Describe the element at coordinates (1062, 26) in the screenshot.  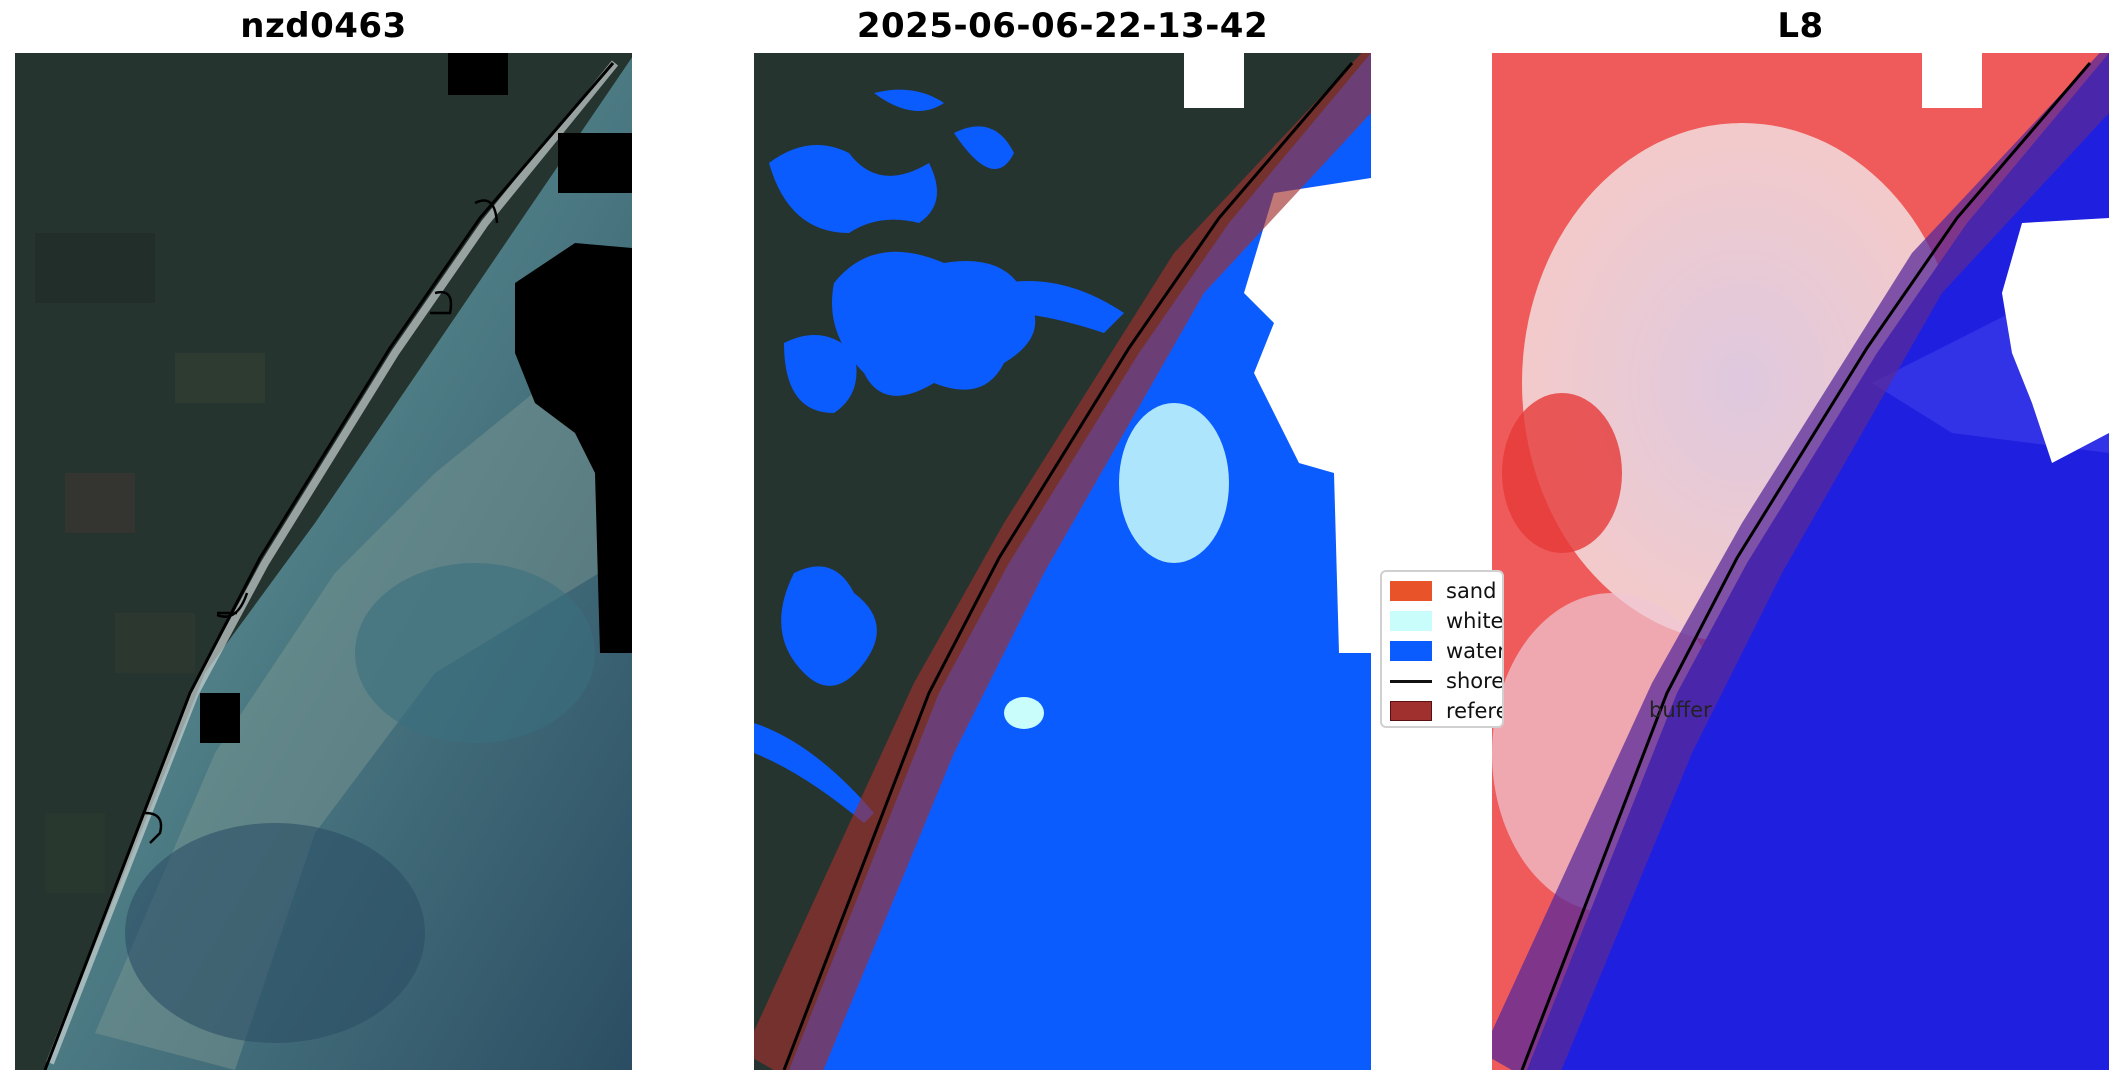
I see `panel-title-classified: 2025-06-06-22-13-42` at that location.